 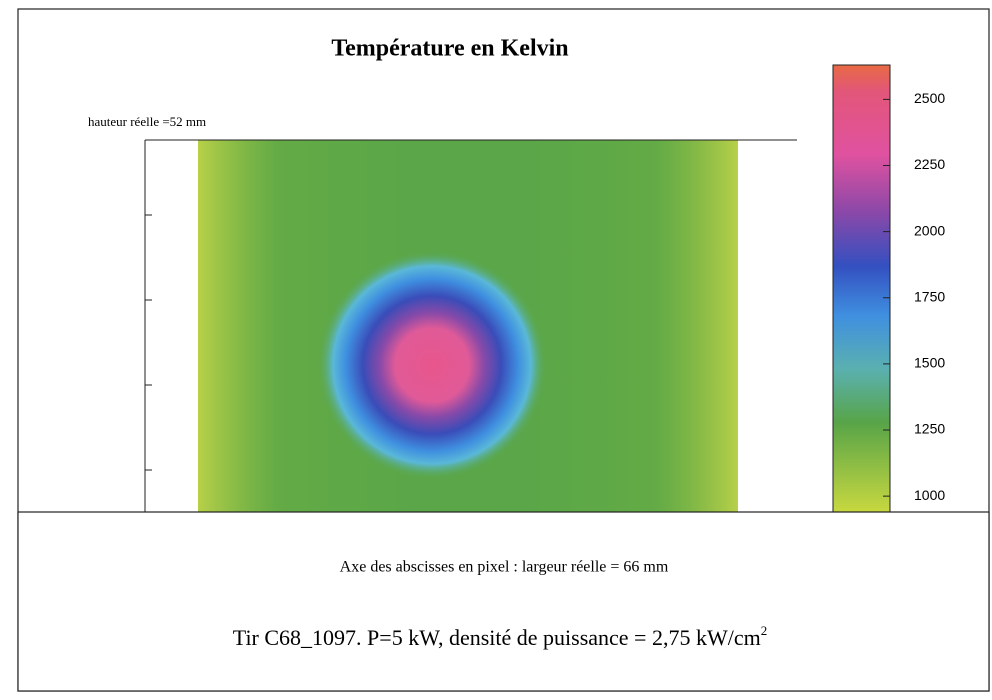 I want to click on colorbar-tick-label: 2250, so click(x=929, y=164).